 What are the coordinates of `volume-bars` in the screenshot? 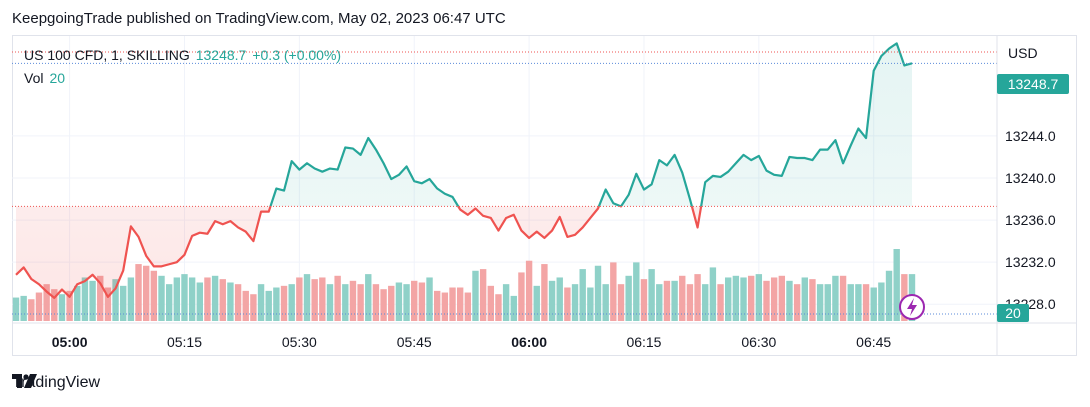 It's located at (464, 285).